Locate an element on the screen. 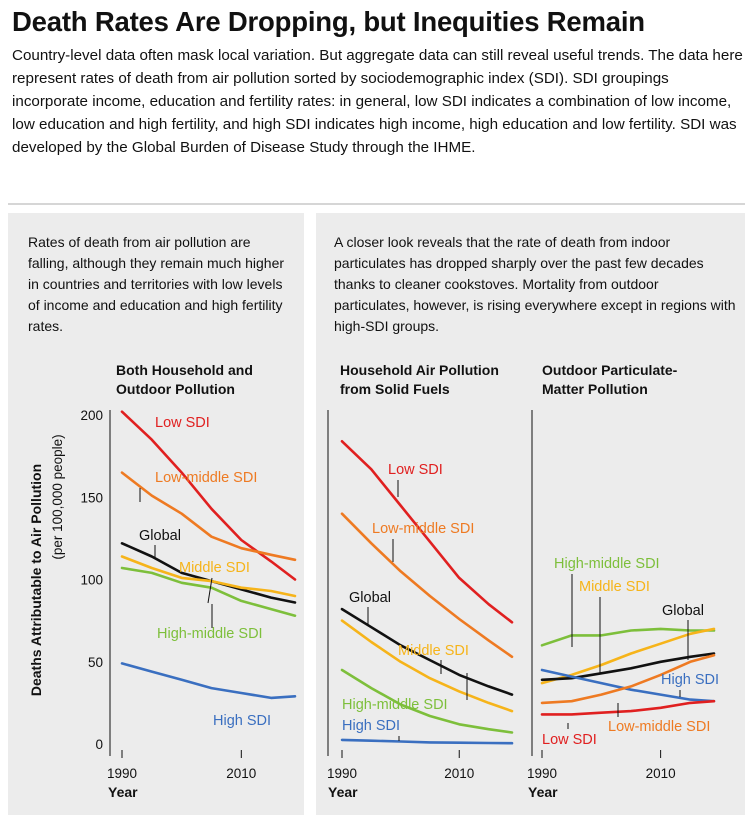 This screenshot has width=751, height=830. label-leader-line is located at coordinates (210, 590).